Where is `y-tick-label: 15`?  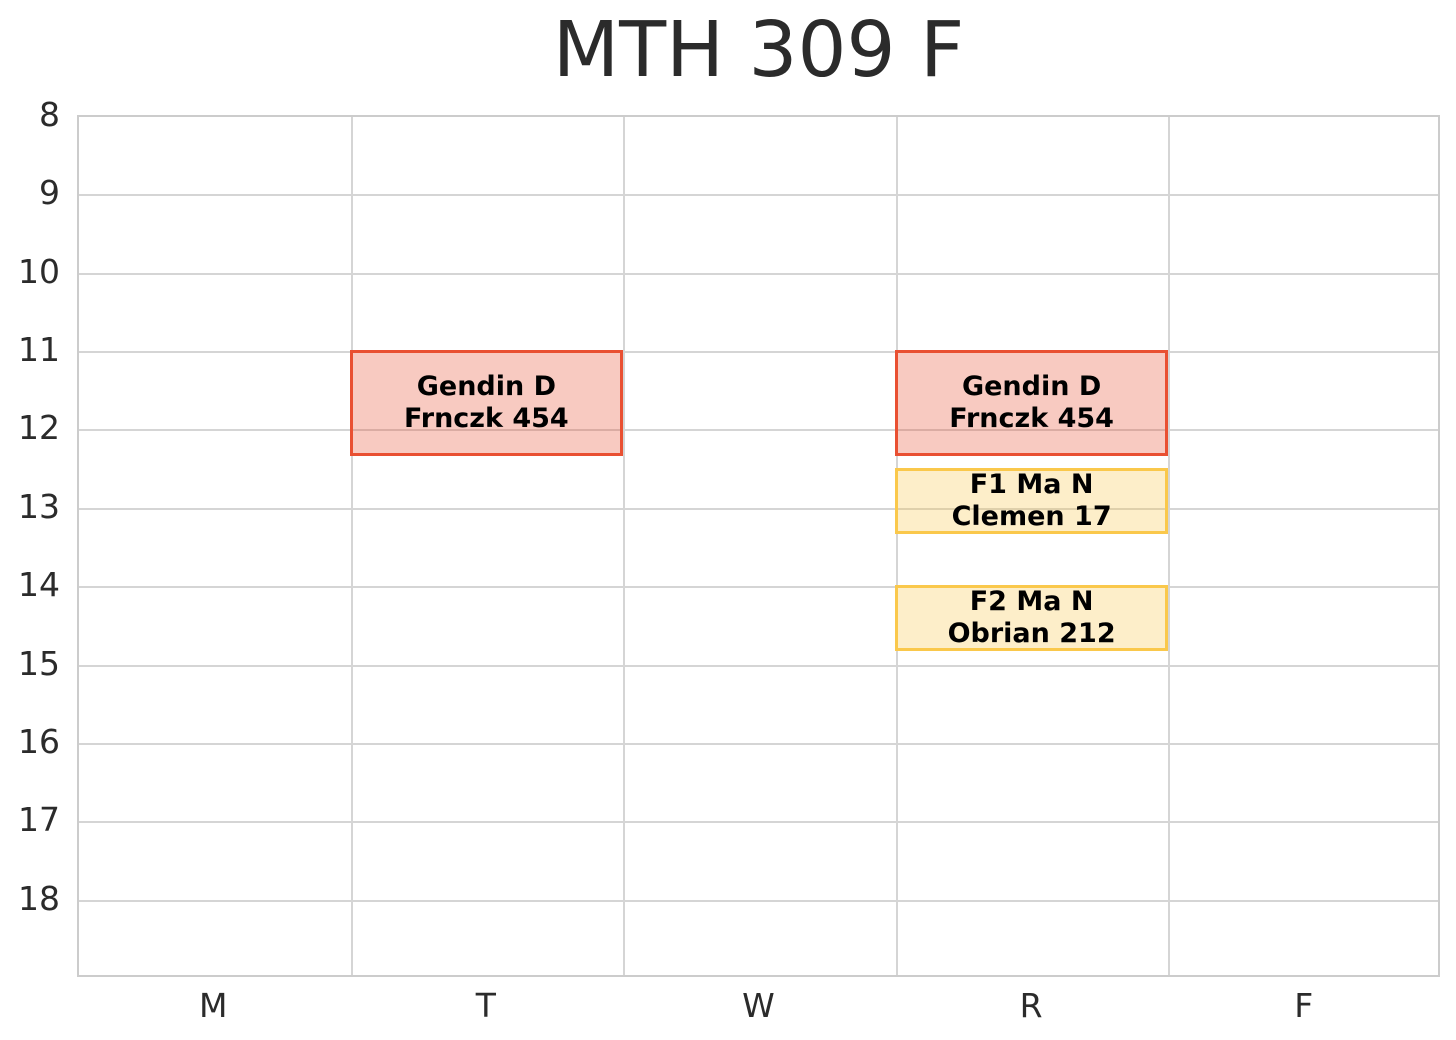
y-tick-label: 15 is located at coordinates (39, 663).